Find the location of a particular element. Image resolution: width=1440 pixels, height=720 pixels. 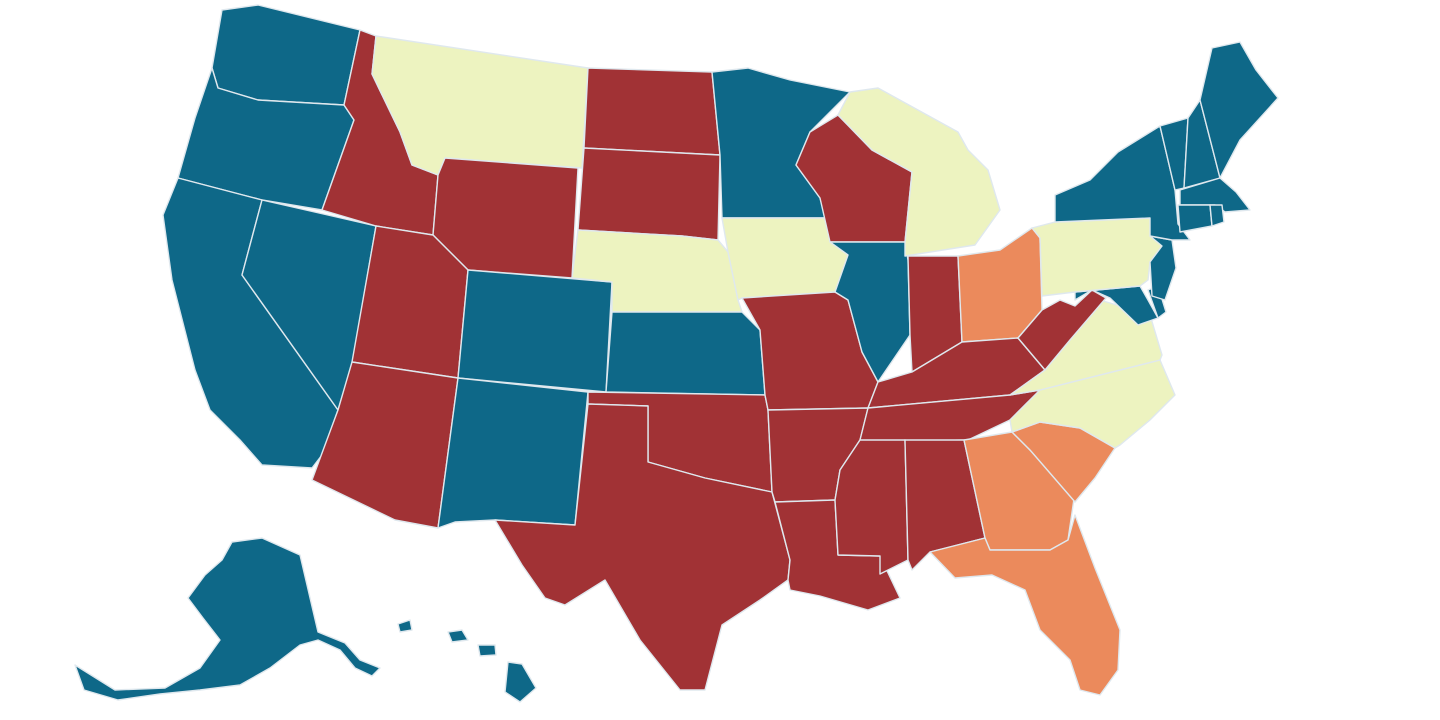

state-new-mexico is located at coordinates (513, 453).